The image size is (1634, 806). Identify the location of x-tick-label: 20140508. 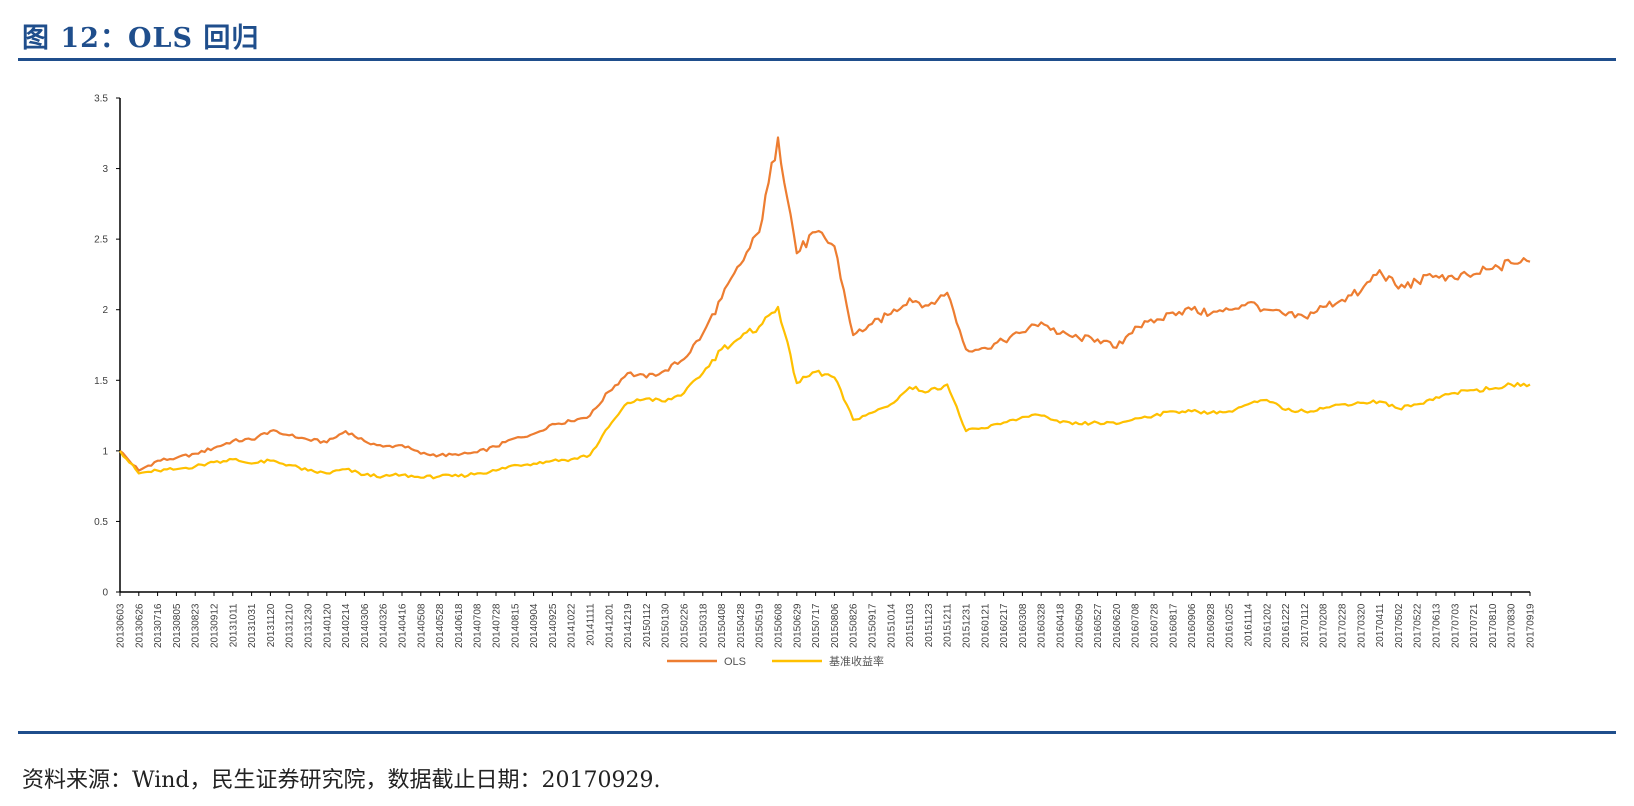
(421, 625).